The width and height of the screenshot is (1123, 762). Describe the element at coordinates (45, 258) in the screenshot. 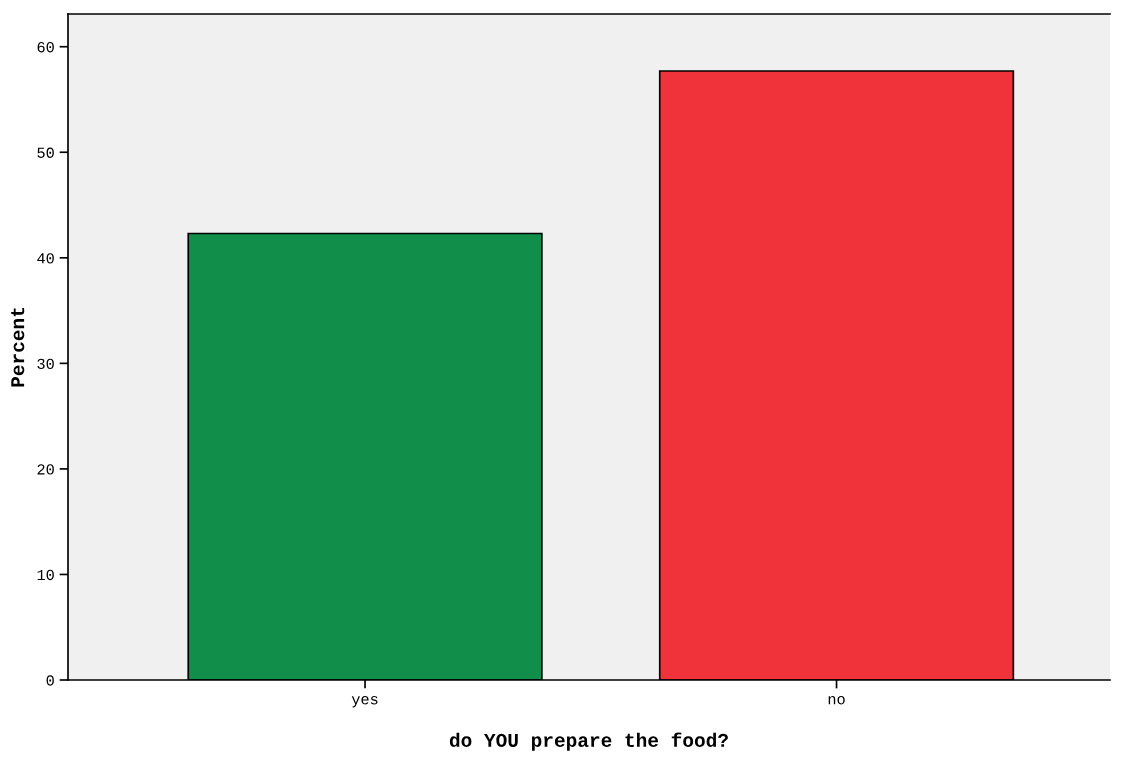

I see `y-tick-label: 40` at that location.